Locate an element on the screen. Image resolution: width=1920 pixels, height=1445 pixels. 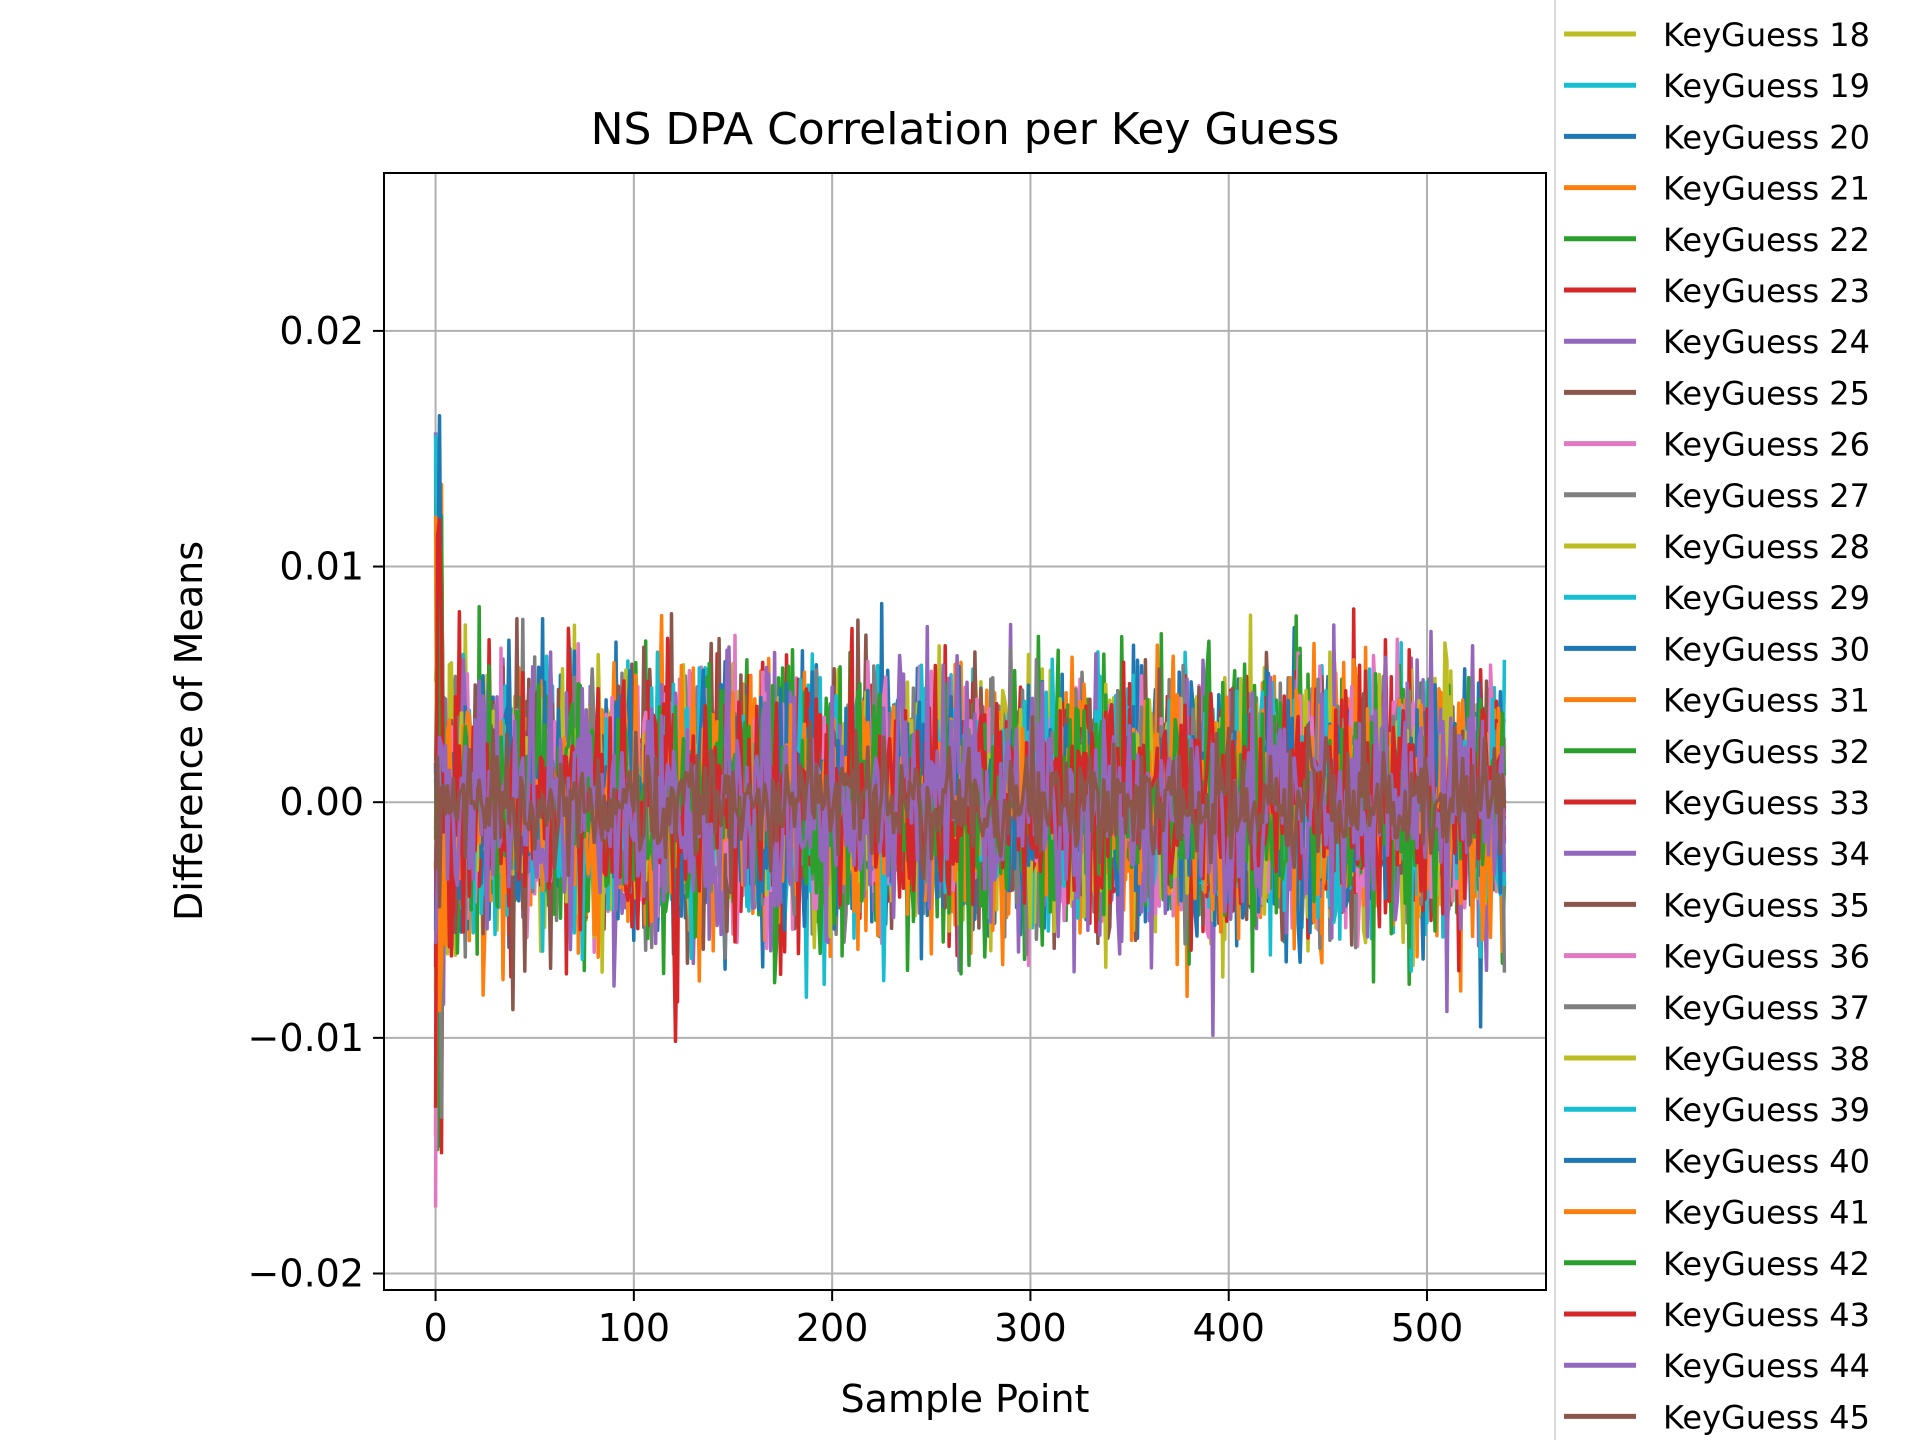
legend-label: KeyGuess 18 is located at coordinates (1766, 35).